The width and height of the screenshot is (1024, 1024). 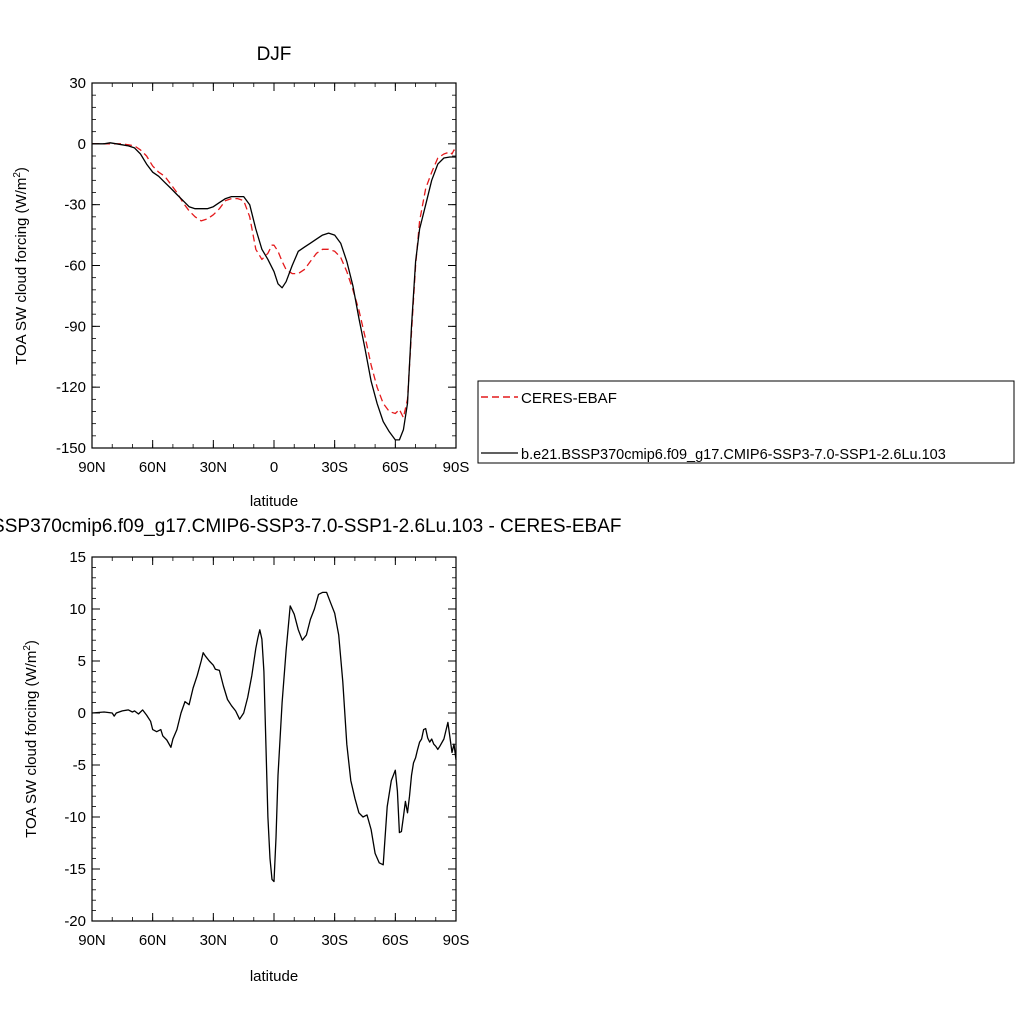 I want to click on panel2-series-lines, so click(x=274, y=737).